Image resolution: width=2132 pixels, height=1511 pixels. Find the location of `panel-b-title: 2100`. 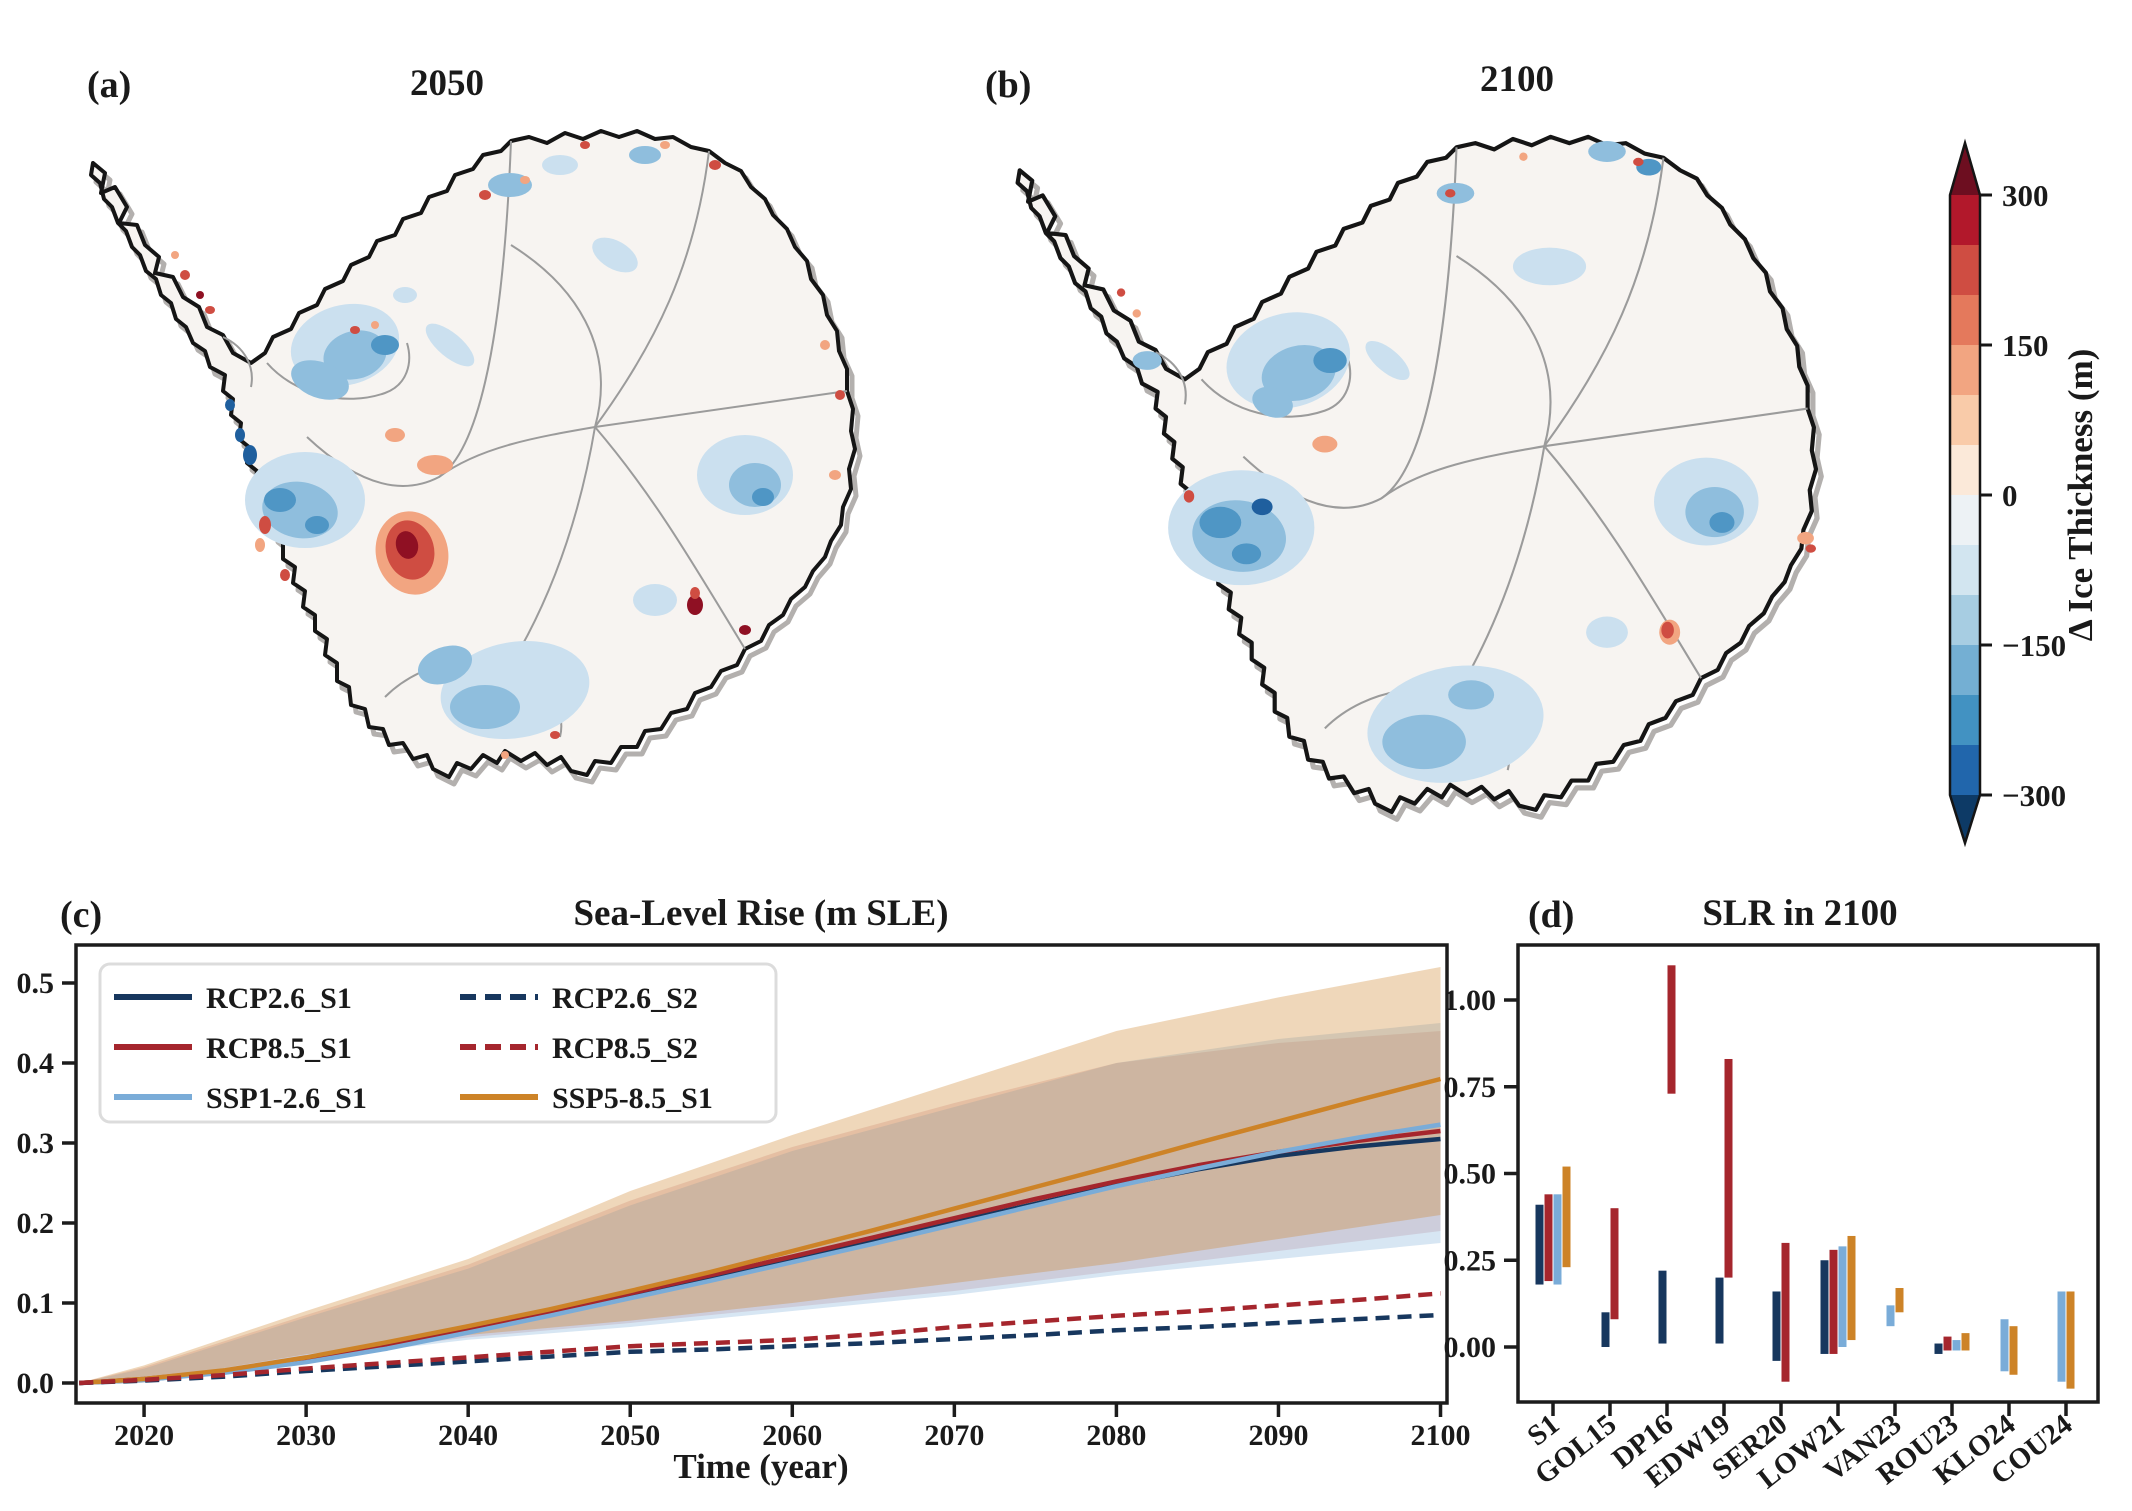

panel-b-title: 2100 is located at coordinates (1517, 79).